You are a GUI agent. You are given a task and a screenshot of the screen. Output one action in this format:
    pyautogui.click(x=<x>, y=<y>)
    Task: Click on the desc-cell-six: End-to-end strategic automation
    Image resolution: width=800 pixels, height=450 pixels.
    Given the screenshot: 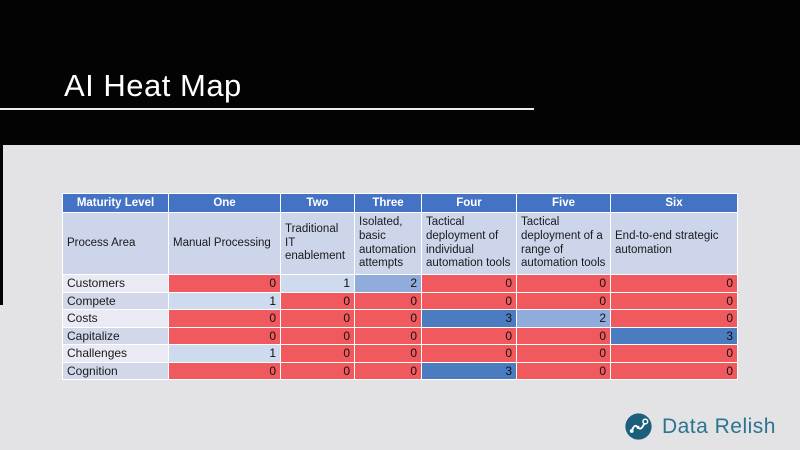 What is the action you would take?
    pyautogui.click(x=674, y=243)
    